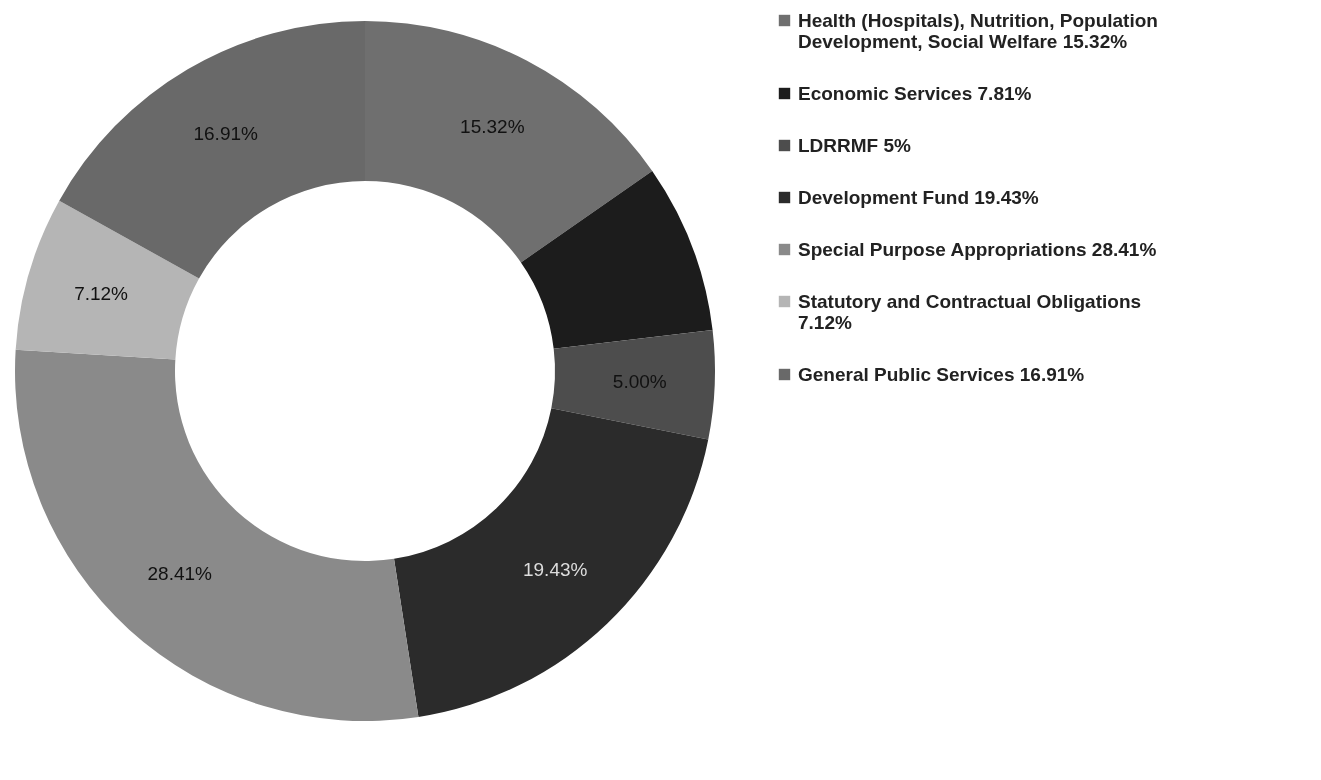 This screenshot has height=780, width=1321. What do you see at coordinates (555, 569) in the screenshot?
I see `data-label: 19.43%` at bounding box center [555, 569].